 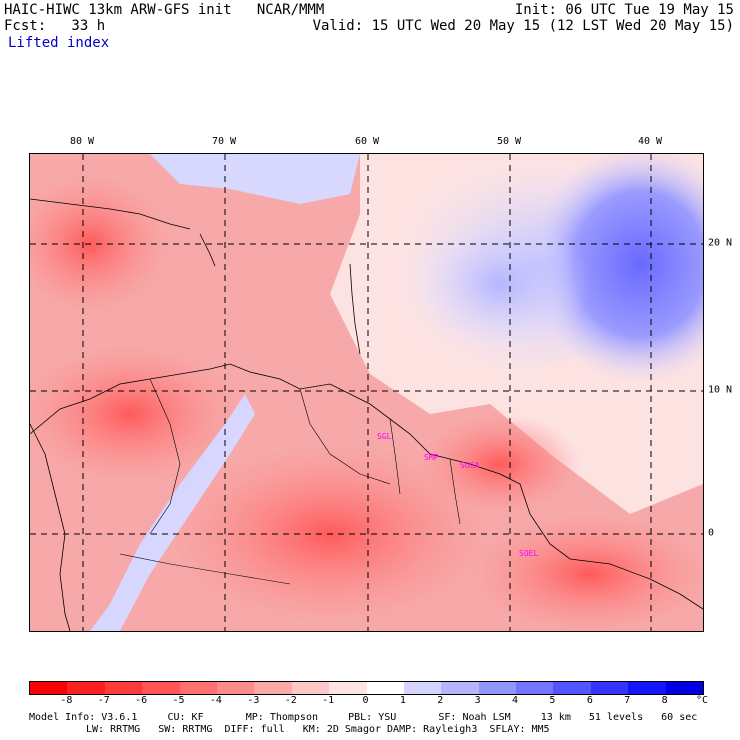 What do you see at coordinates (55, 26) in the screenshot?
I see `forecast-hour: Fcst: 33 h` at bounding box center [55, 26].